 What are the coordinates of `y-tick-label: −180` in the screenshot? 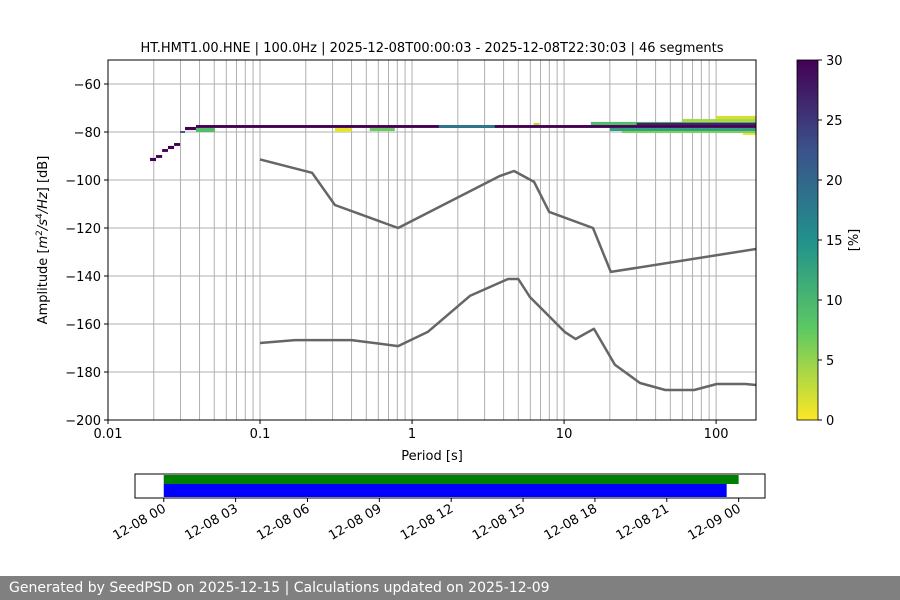 It's located at (83, 373).